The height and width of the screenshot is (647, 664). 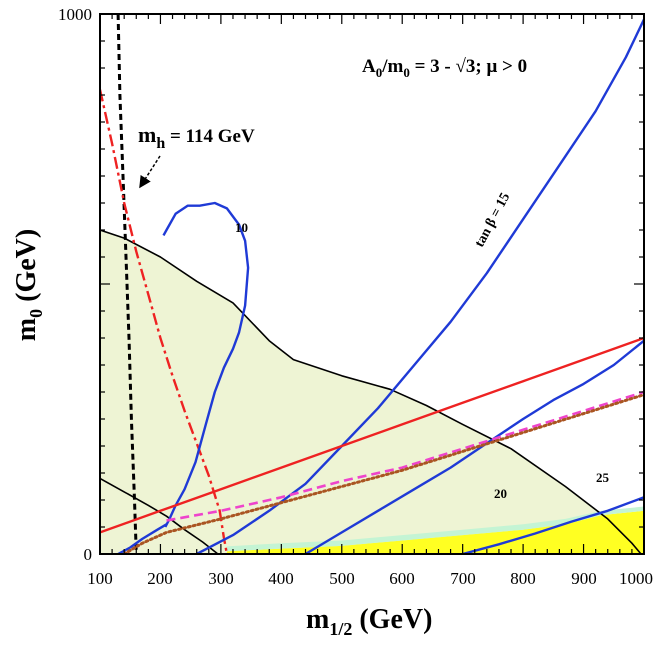 I want to click on series-red-dashdot-mh, so click(x=164, y=321).